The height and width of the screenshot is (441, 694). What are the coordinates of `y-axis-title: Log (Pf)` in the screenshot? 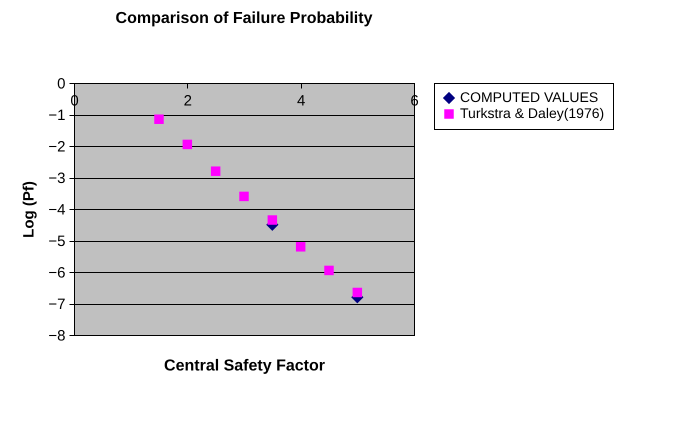 It's located at (29, 209).